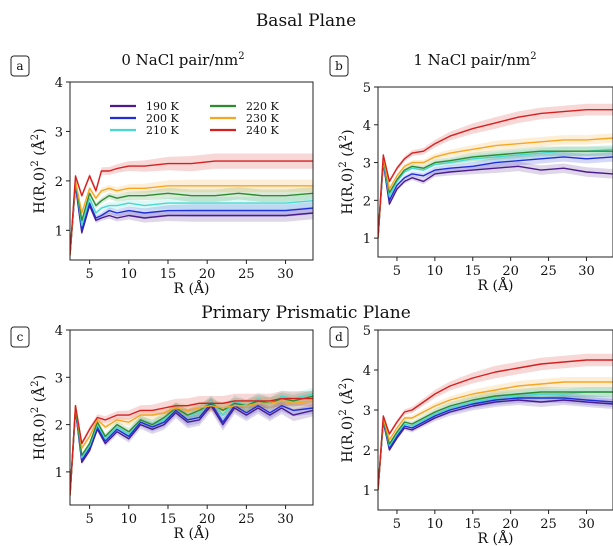  What do you see at coordinates (367, 411) in the screenshot?
I see `panel-d-ytick-label-3: 3` at bounding box center [367, 411].